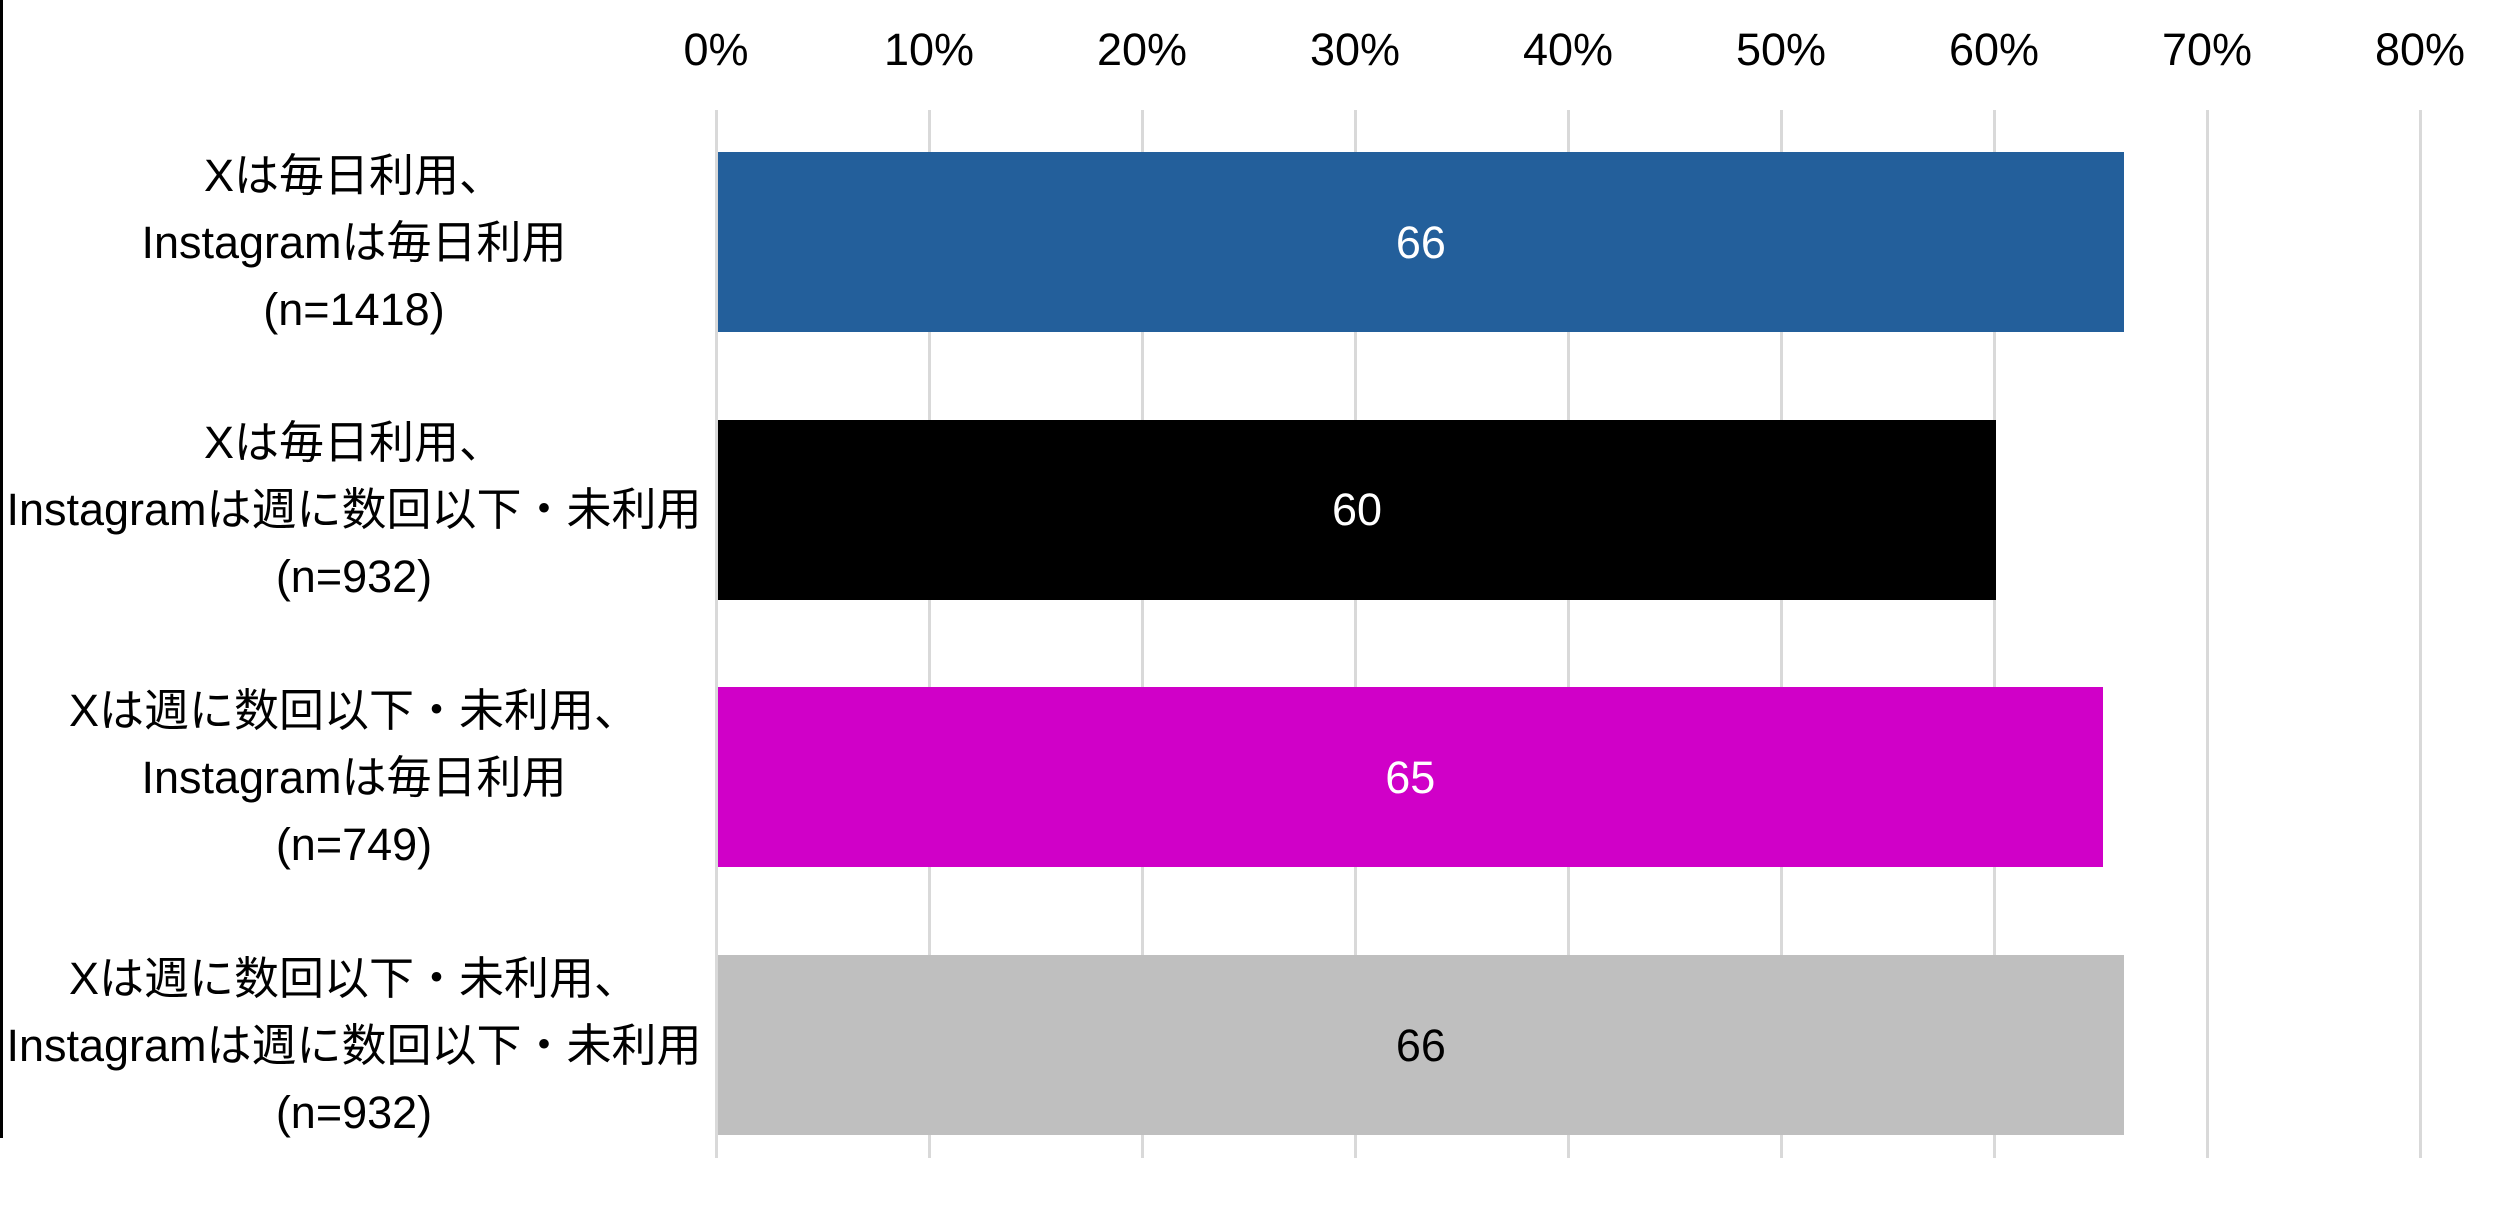  Describe the element at coordinates (354, 309) in the screenshot. I see `category-label-line: (n=1418)` at that location.